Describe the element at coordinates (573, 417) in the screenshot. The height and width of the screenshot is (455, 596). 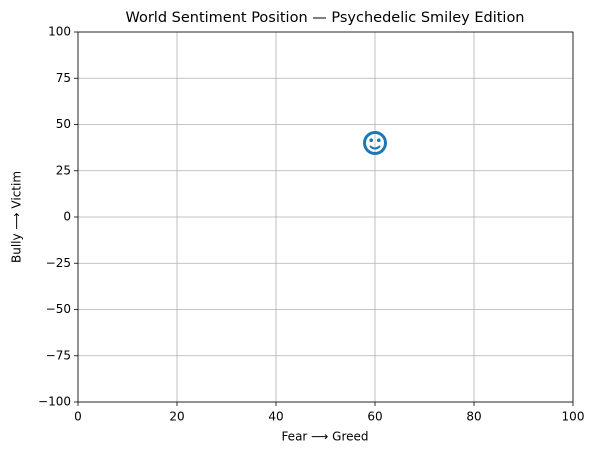
I see `x-tick-label: 100` at that location.